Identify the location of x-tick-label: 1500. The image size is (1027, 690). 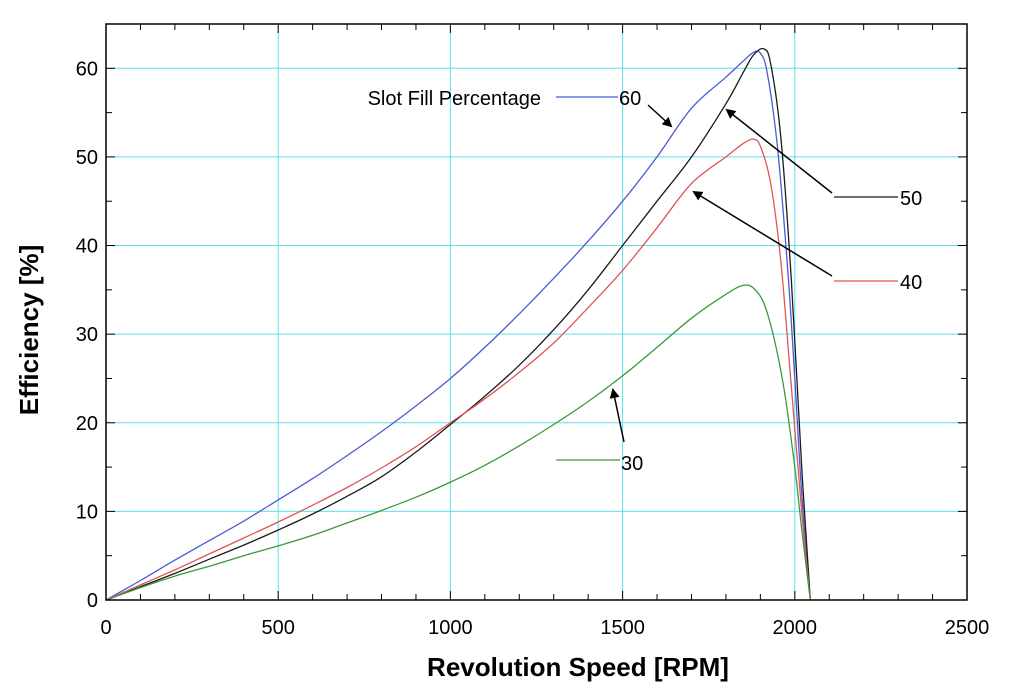
(622, 628).